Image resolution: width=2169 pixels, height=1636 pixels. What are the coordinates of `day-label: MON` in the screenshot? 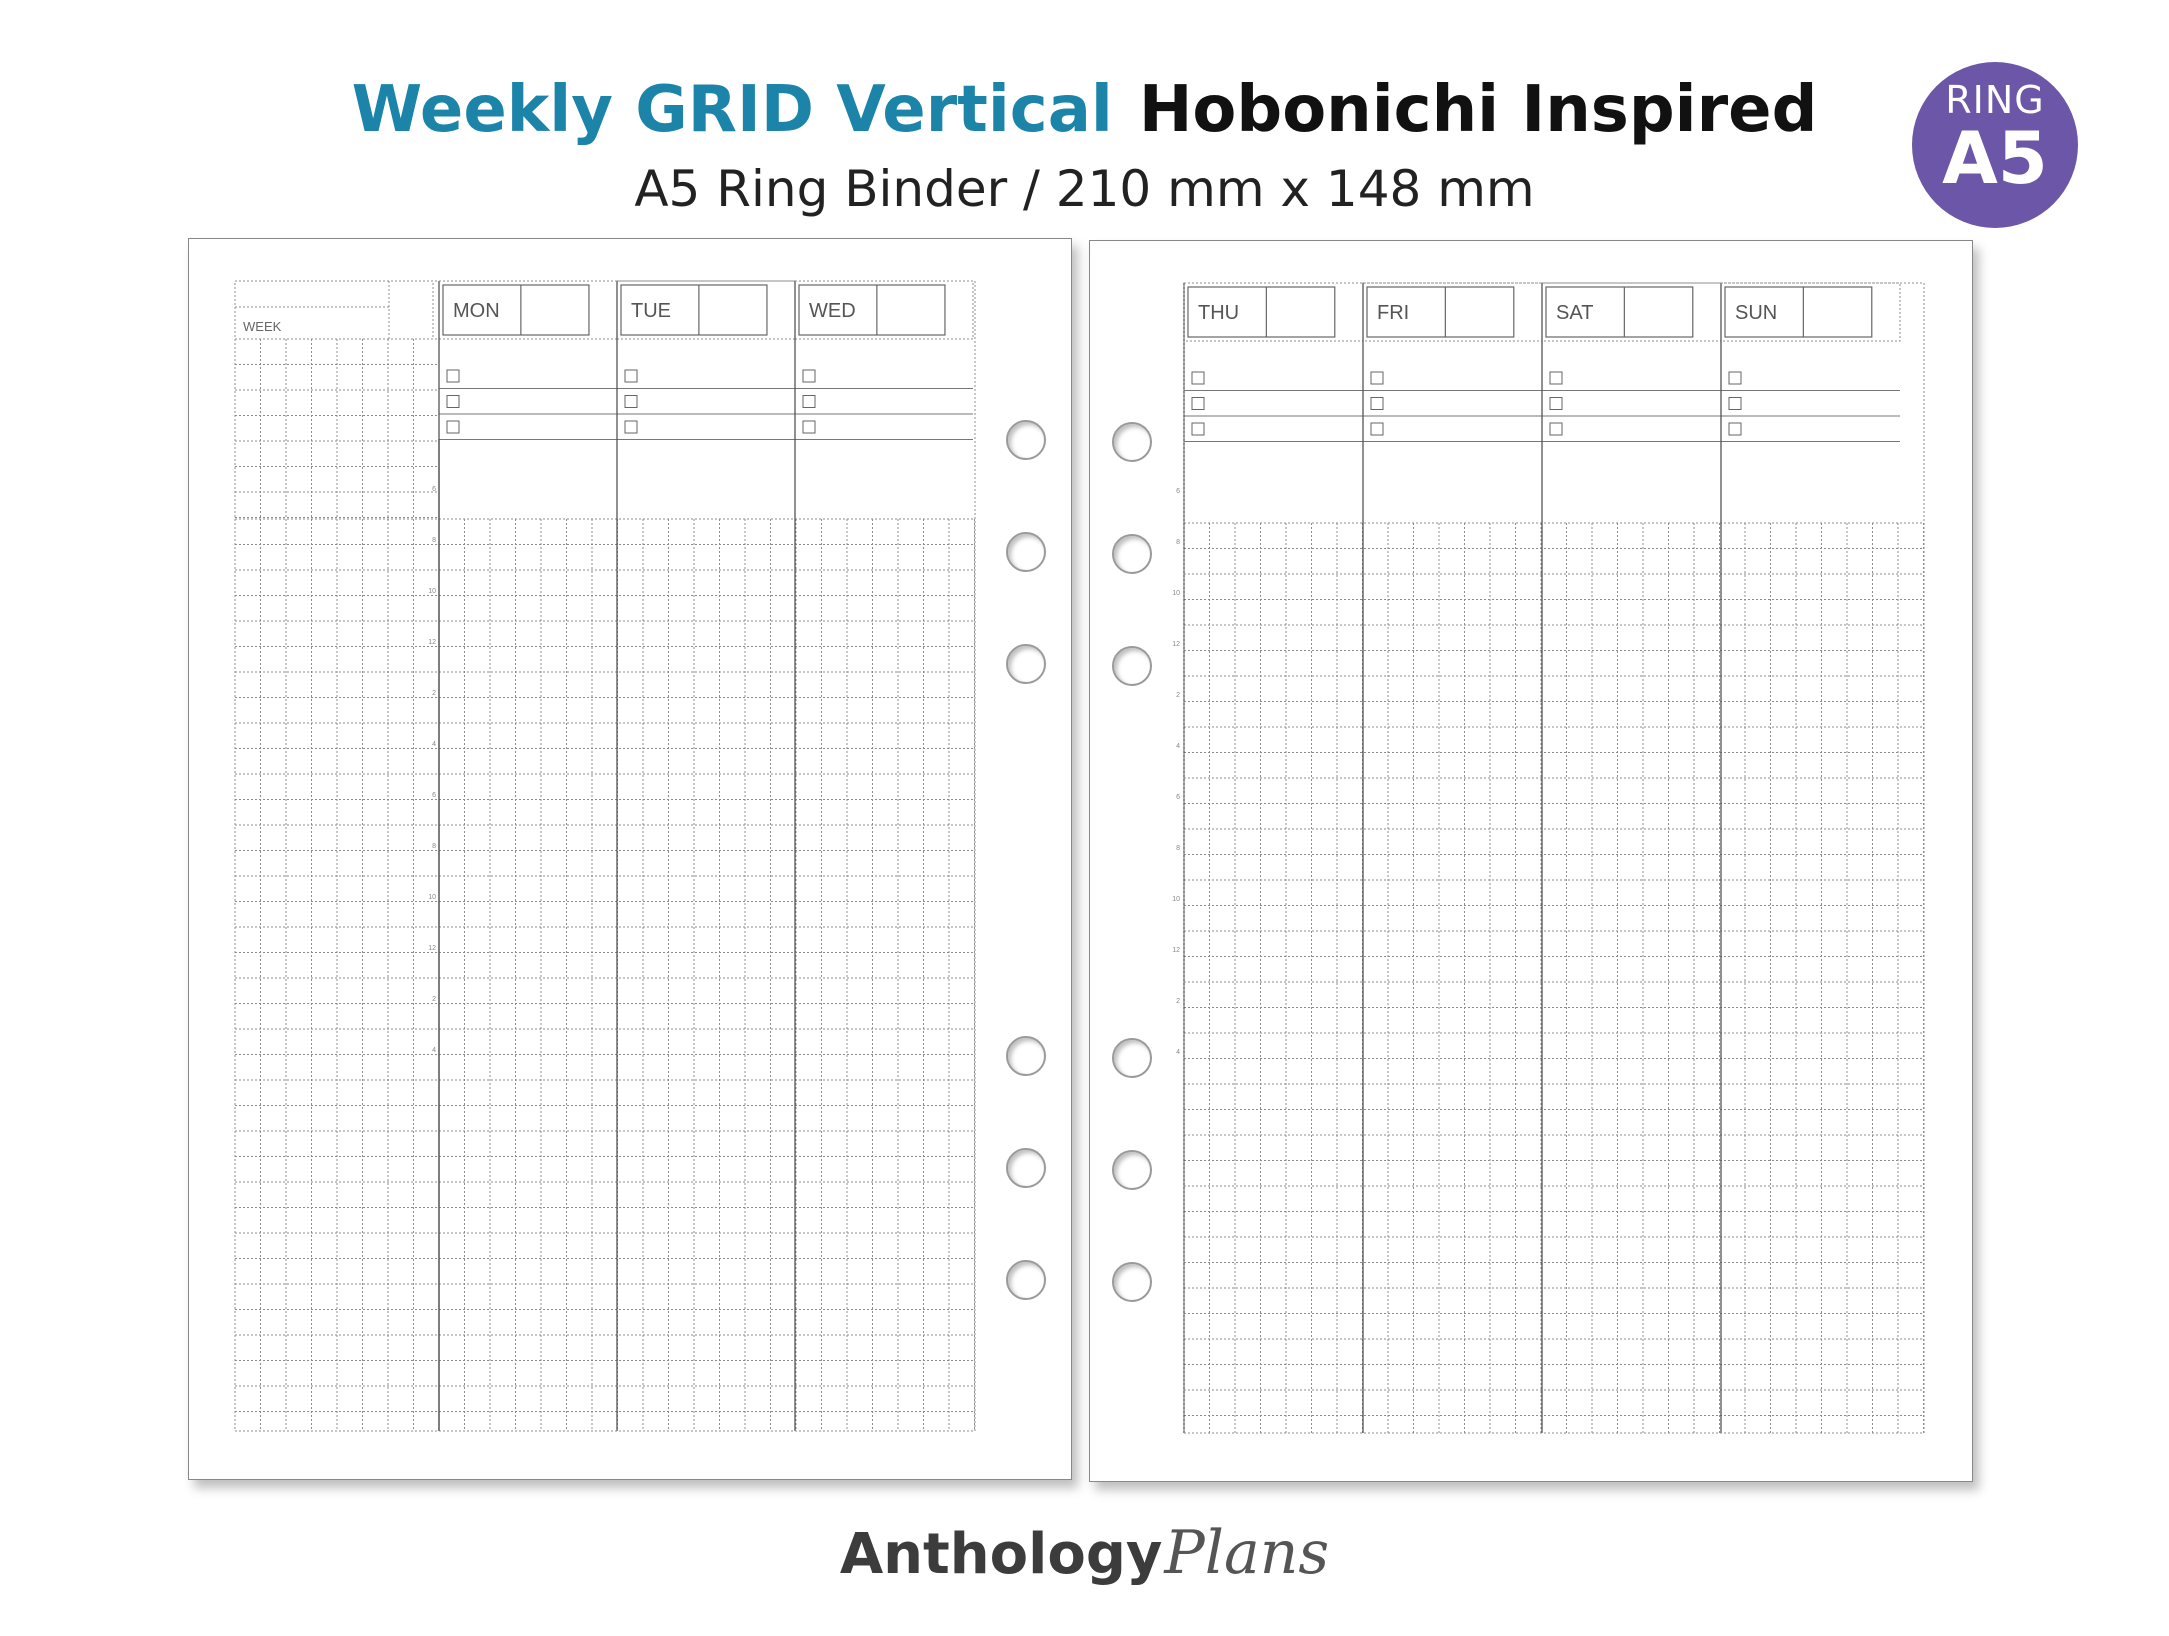 It's located at (476, 311).